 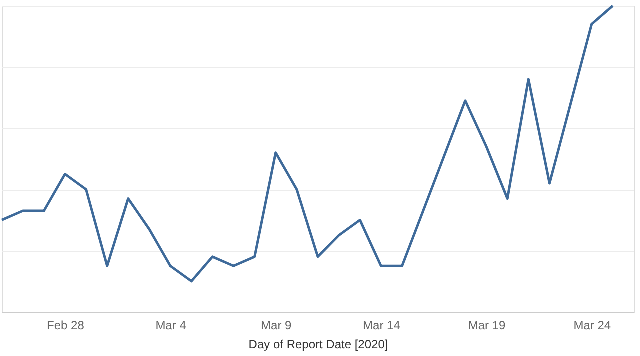 I want to click on x-tick-label: Mar 24, so click(x=593, y=325).